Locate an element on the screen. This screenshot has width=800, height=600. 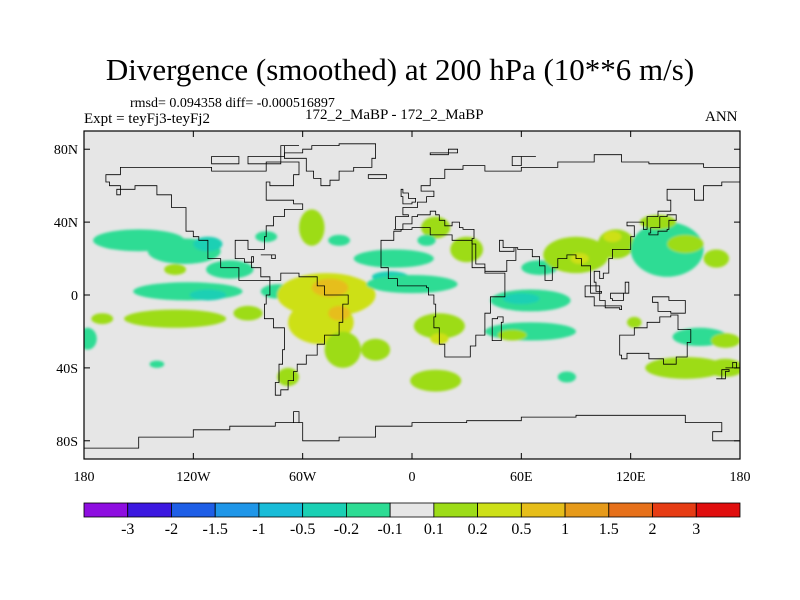
colorbar-level-label: -0.2 is located at coordinates (346, 529).